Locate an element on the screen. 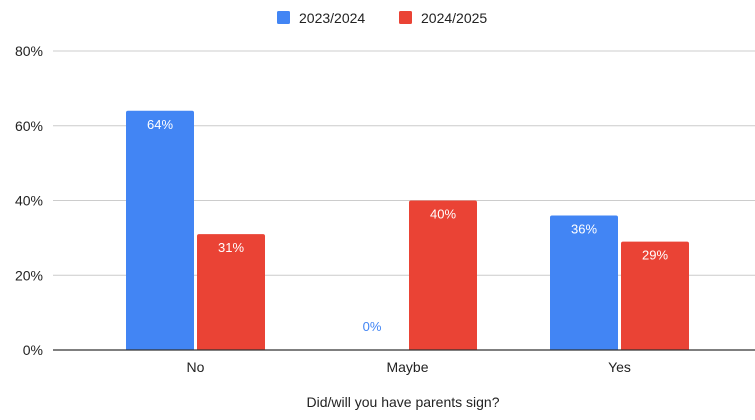 The height and width of the screenshot is (420, 755). x-axis: No Maybe Yes is located at coordinates (404, 362).